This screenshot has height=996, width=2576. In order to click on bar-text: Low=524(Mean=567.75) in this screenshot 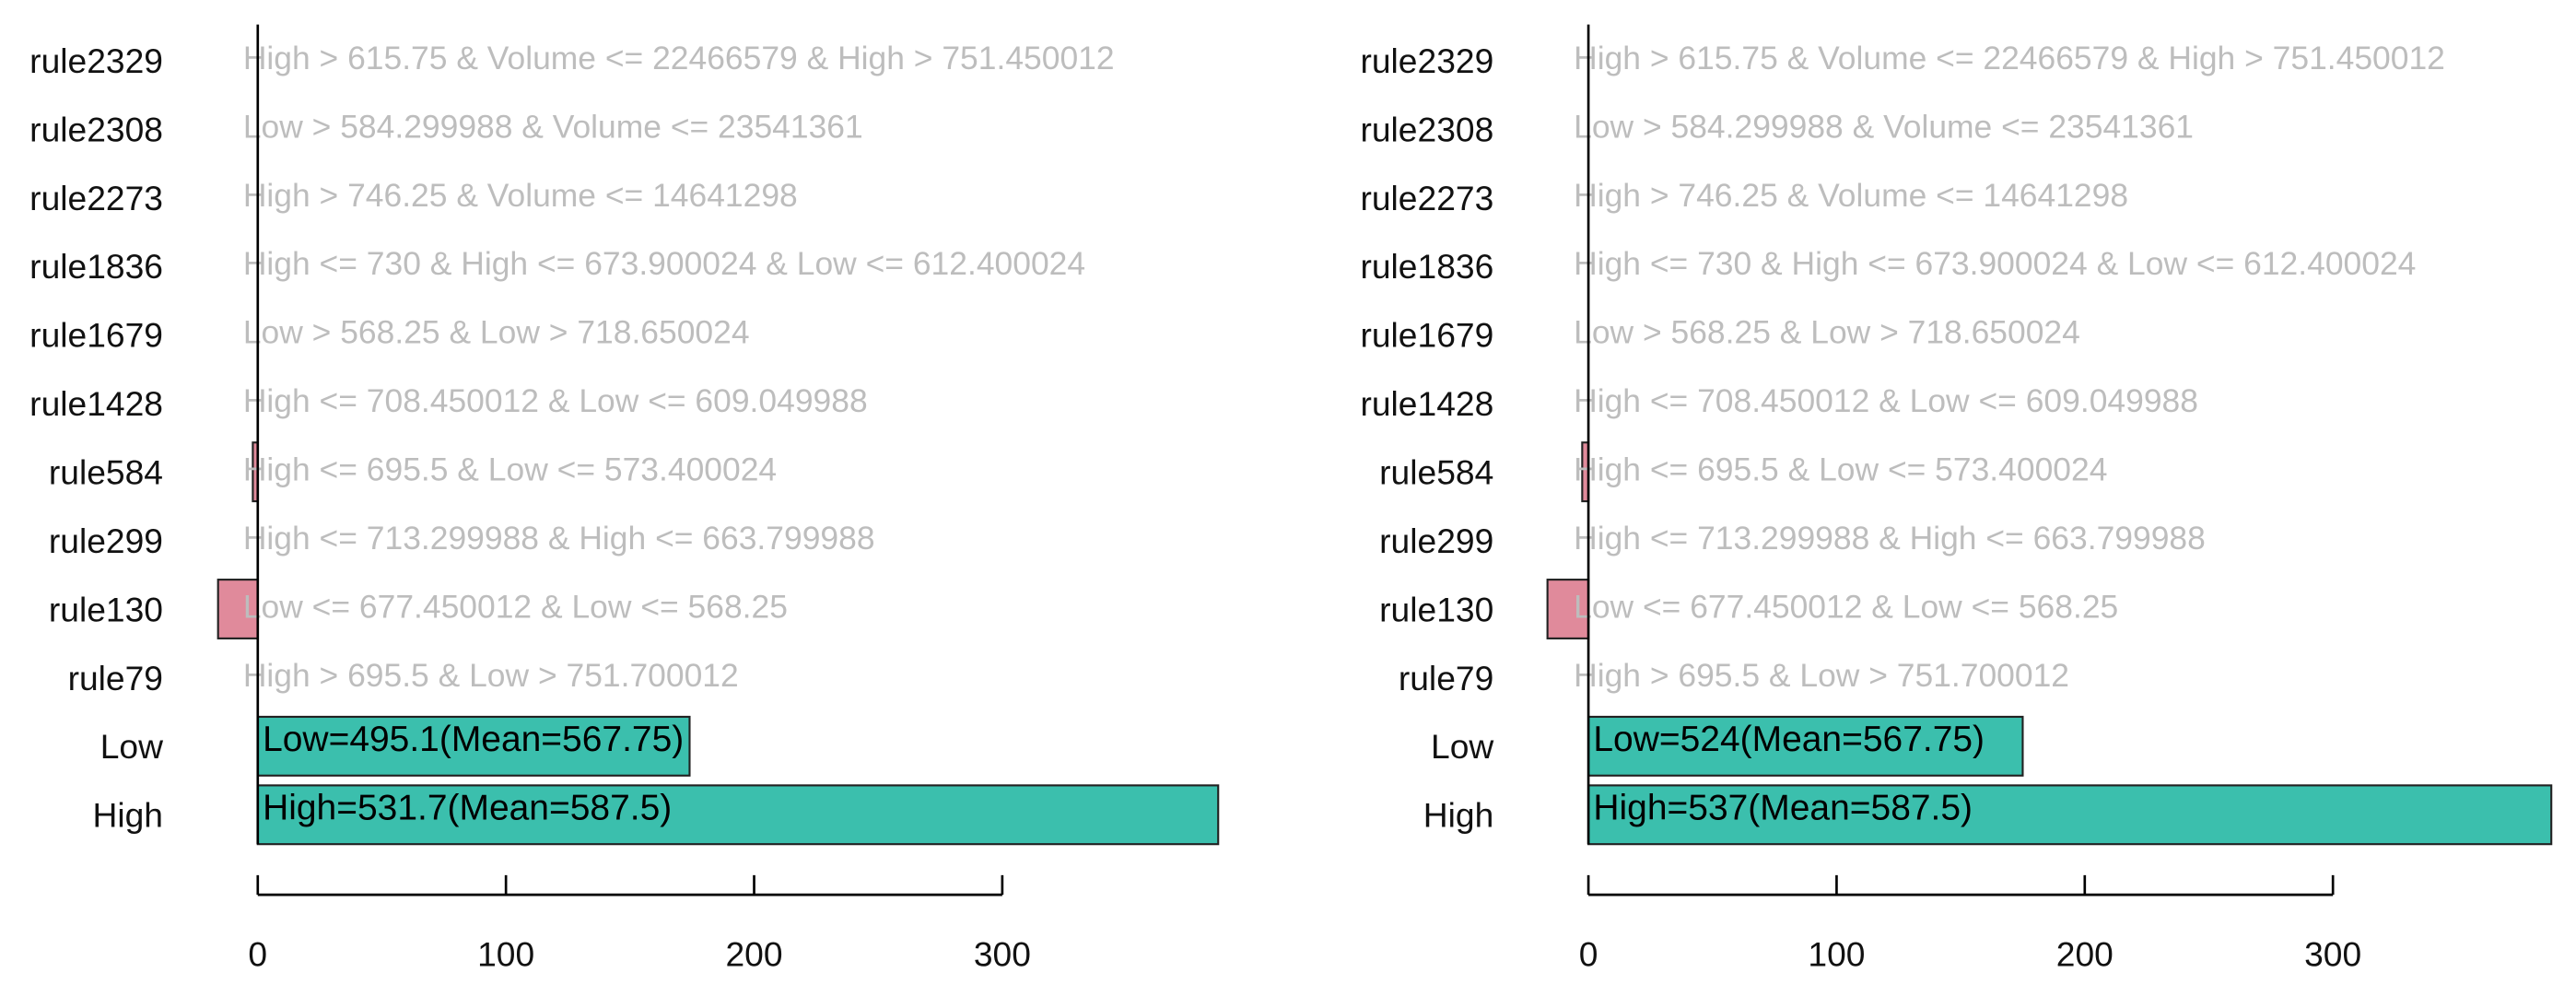, I will do `click(1789, 739)`.